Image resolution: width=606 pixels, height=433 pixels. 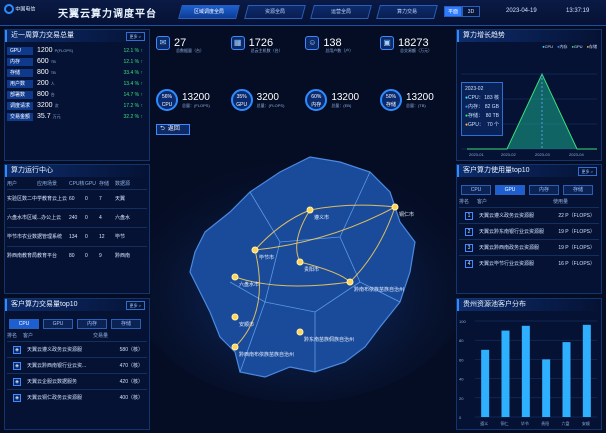 What do you see at coordinates (529, 247) in the screenshot?
I see `list-item: 3 天翼云黔西南政务云资源服 19 P（FLOPS）` at bounding box center [529, 247].